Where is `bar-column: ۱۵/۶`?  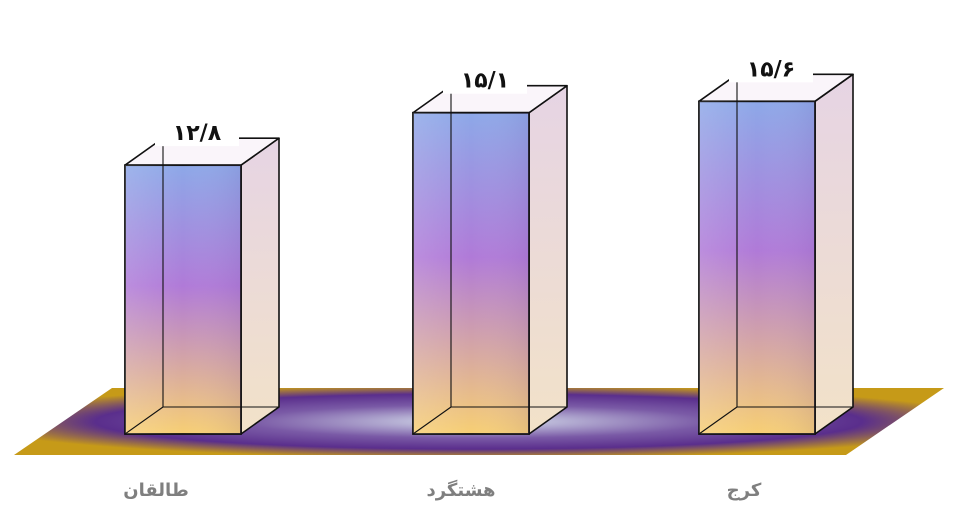 bar-column: ۱۵/۶ is located at coordinates (776, 244).